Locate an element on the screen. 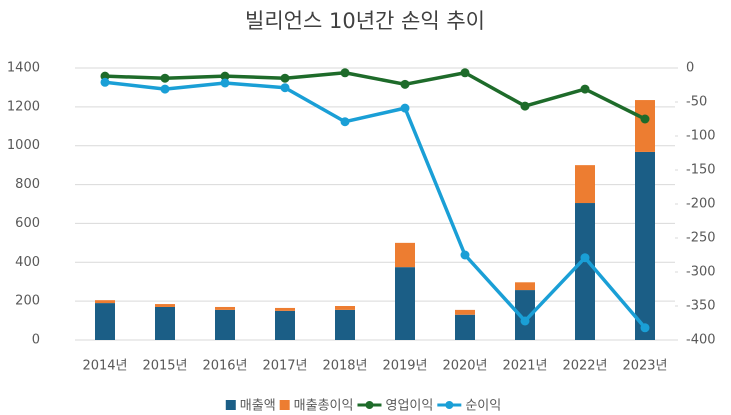 This screenshot has height=415, width=731. legend-label: 매출액 is located at coordinates (258, 406).